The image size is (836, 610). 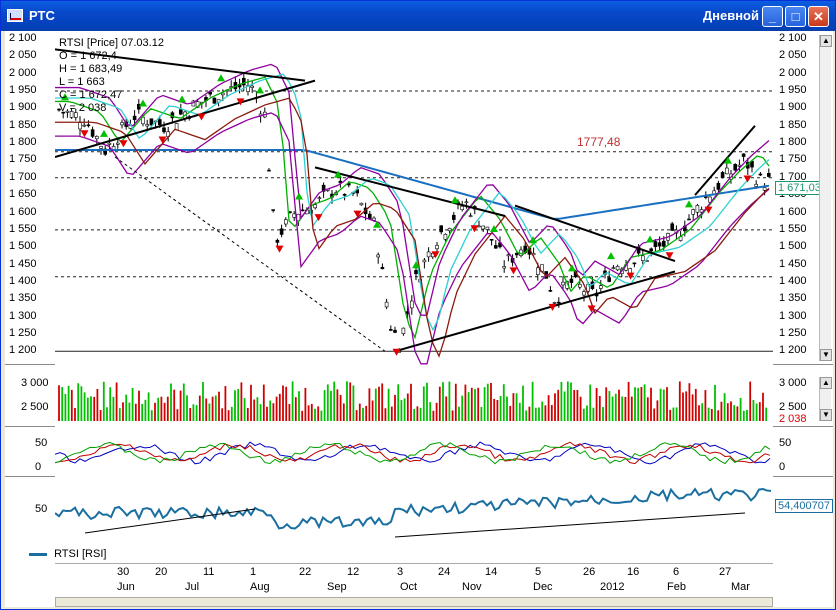 I want to click on last-price-badge: 1 671,03, so click(x=799, y=188).